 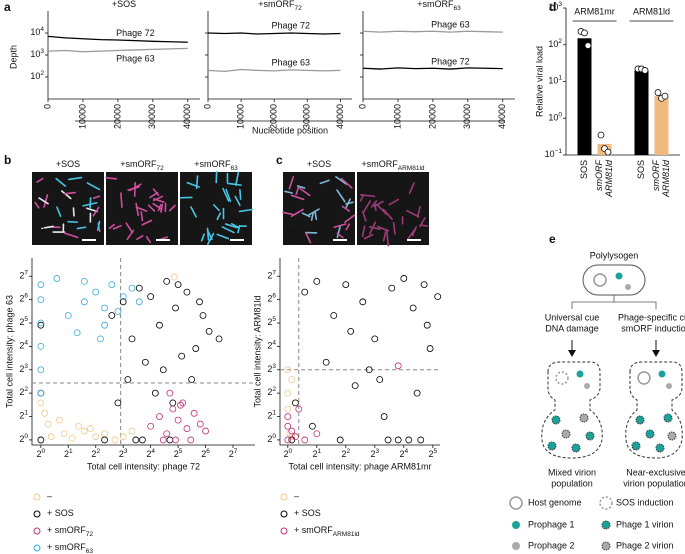 What do you see at coordinates (666, 178) in the screenshot?
I see `bar-label: ARM81ld` at bounding box center [666, 178].